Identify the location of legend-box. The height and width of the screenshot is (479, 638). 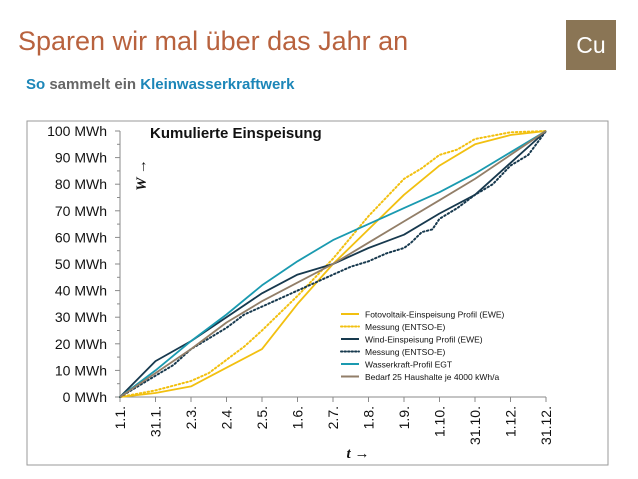
(435, 345).